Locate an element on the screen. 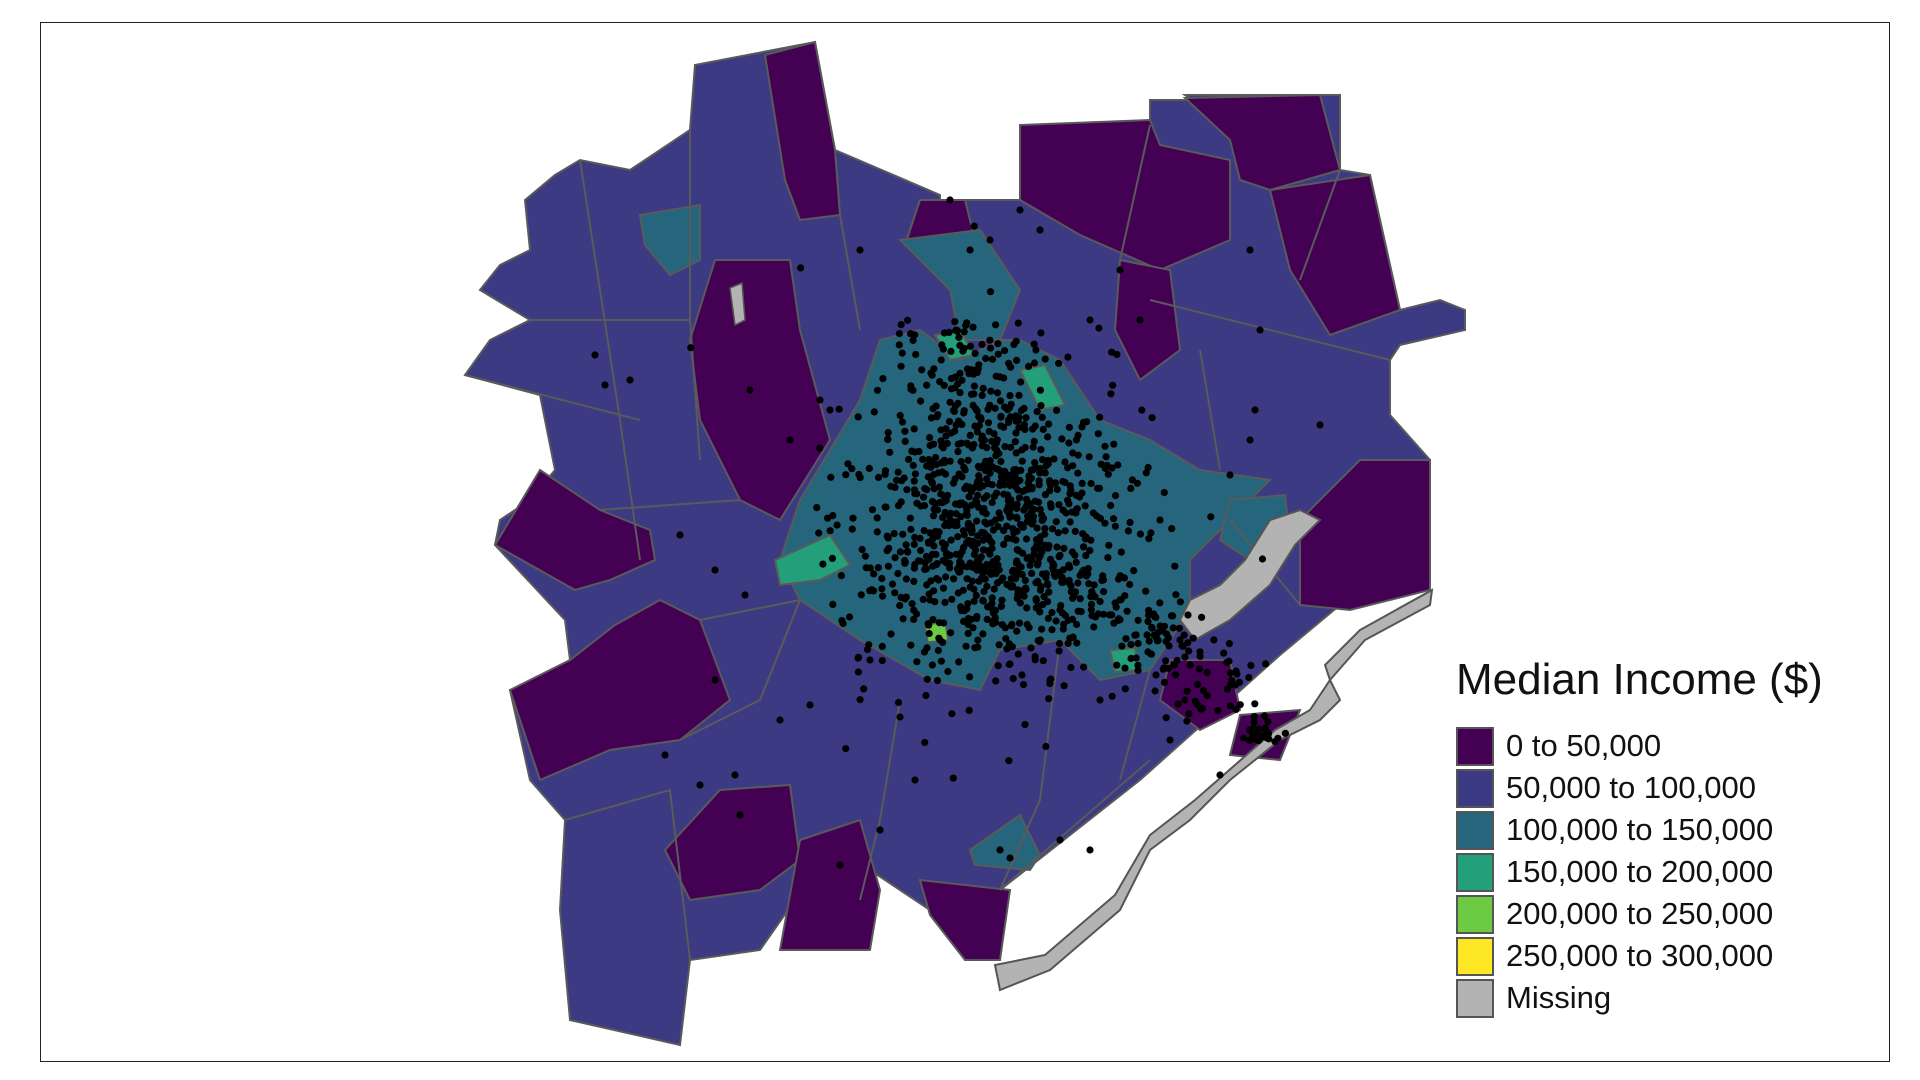 The width and height of the screenshot is (1920, 1080). legend-item-50k-100k: 50,000 to 100,000 is located at coordinates (1666, 788).